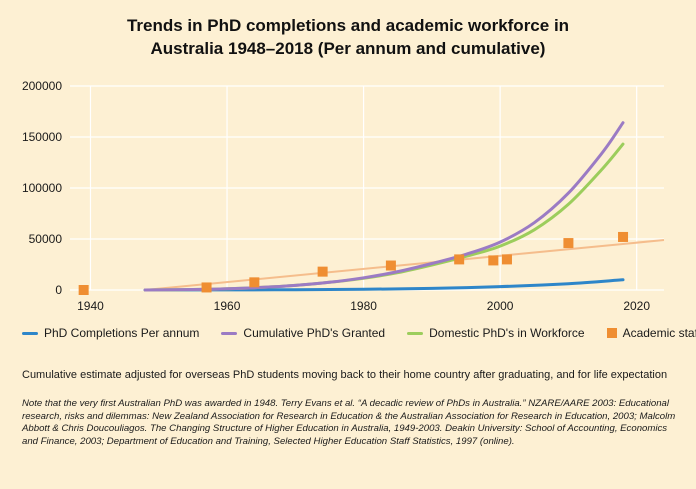 This screenshot has width=696, height=489. I want to click on legend-item-academic-staff: Academic staff, so click(651, 333).